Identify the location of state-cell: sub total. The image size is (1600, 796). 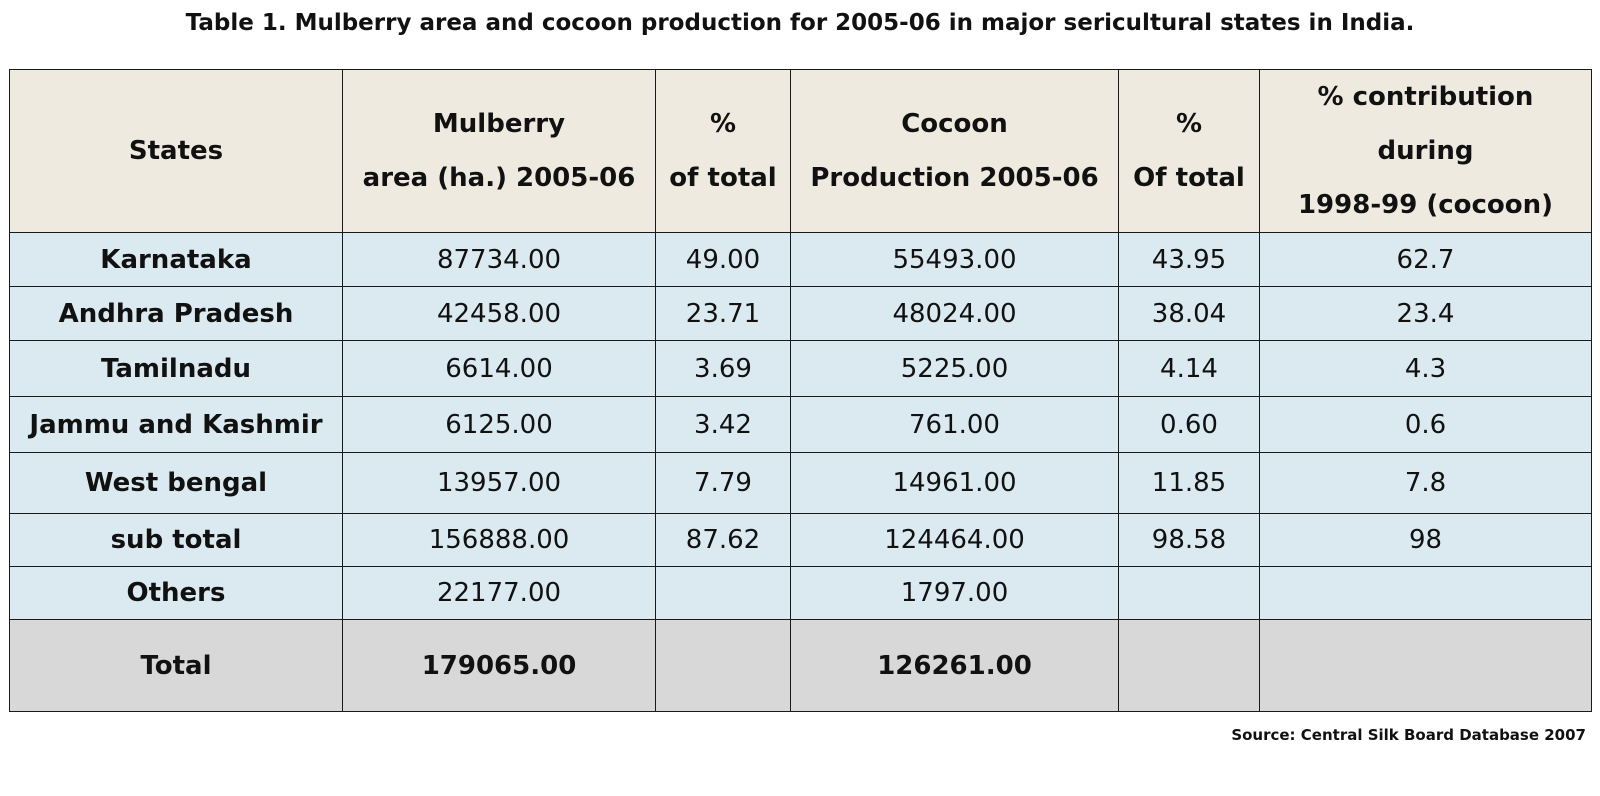
(176, 540).